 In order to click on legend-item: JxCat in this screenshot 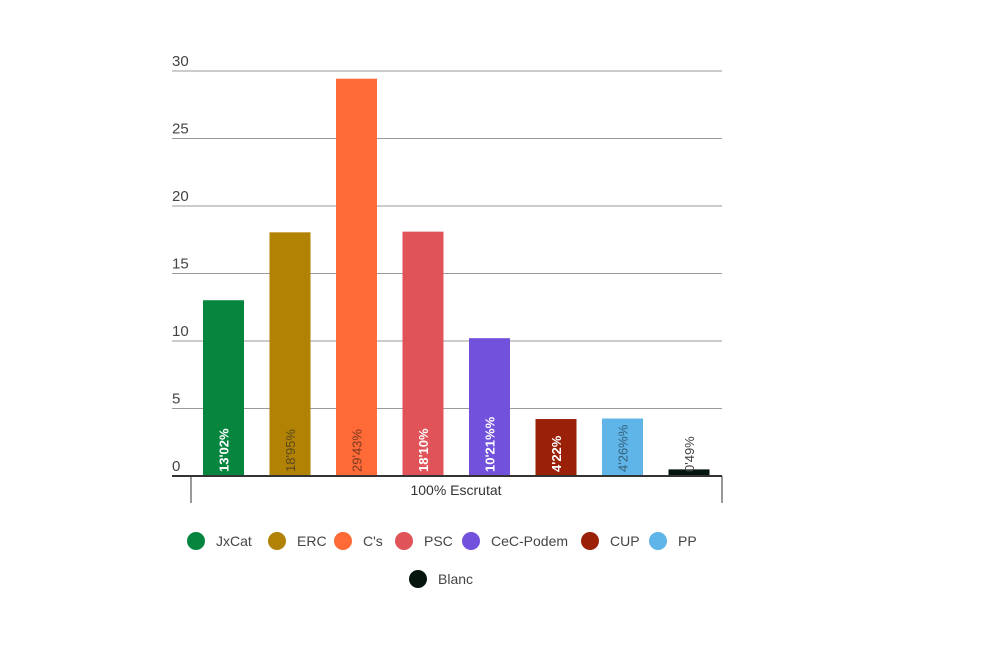, I will do `click(219, 541)`.